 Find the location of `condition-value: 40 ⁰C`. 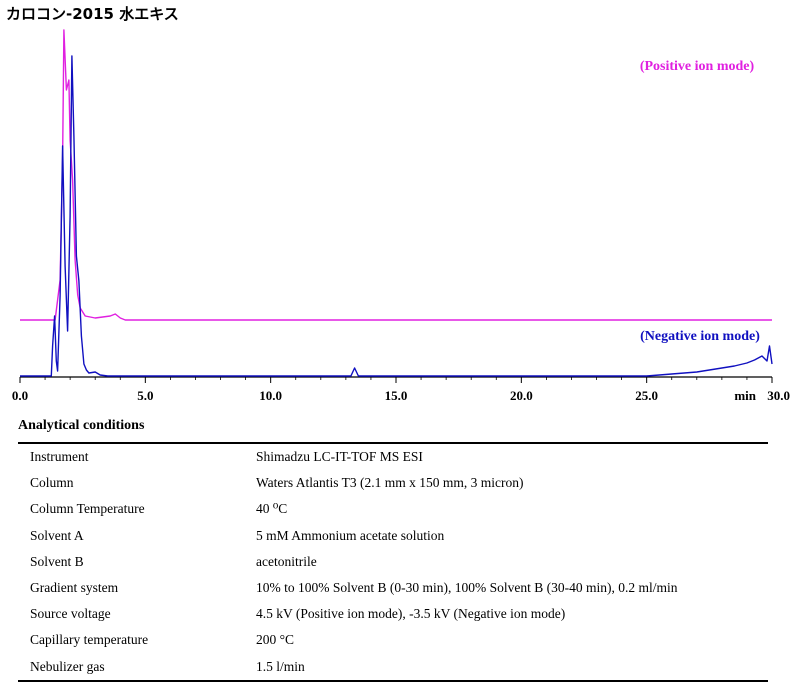

condition-value: 40 ⁰C is located at coordinates (272, 509).